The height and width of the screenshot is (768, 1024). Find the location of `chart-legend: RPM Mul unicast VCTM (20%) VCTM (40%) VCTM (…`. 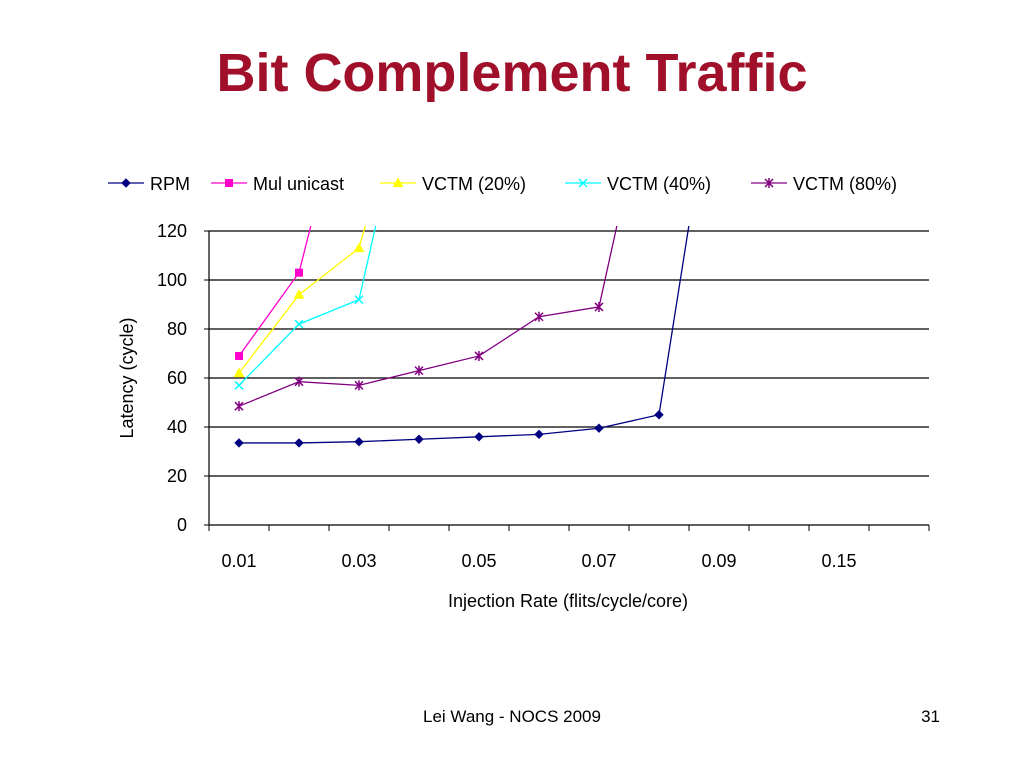

chart-legend: RPM Mul unicast VCTM (20%) VCTM (40%) VCTM (… is located at coordinates (502, 184).